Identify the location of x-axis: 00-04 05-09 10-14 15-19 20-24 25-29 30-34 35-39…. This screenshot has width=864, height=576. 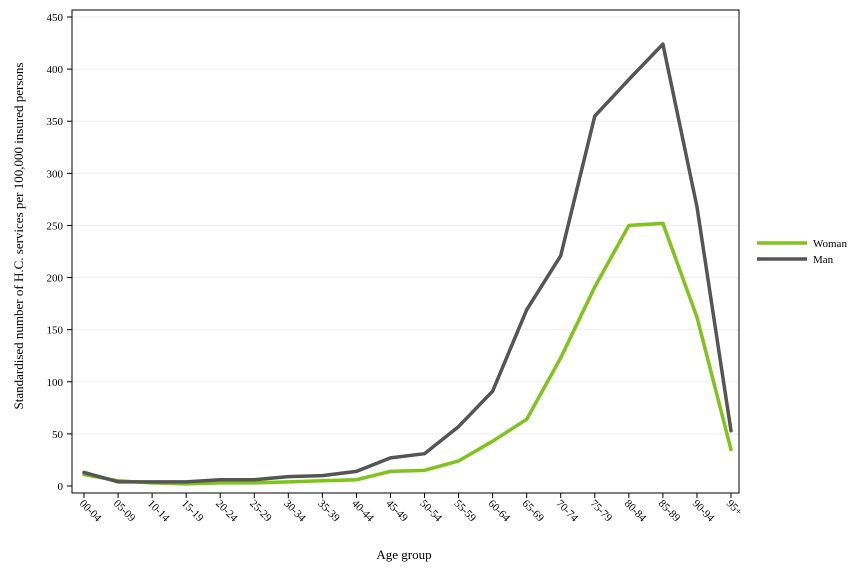
(411, 509).